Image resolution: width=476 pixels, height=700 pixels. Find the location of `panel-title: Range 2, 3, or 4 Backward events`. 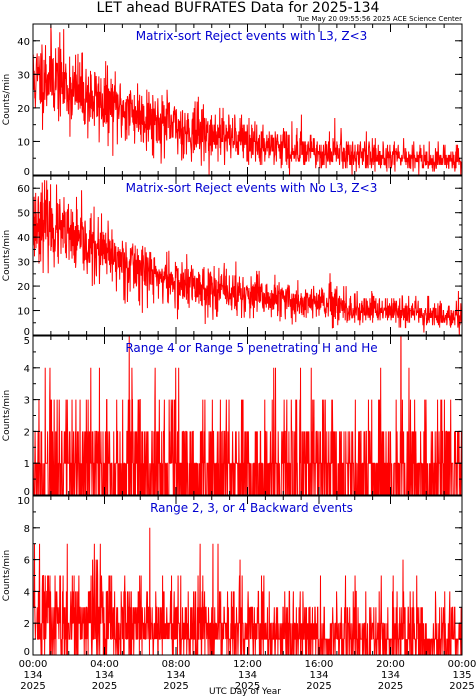

panel-title: Range 2, 3, or 4 Backward events is located at coordinates (251, 508).